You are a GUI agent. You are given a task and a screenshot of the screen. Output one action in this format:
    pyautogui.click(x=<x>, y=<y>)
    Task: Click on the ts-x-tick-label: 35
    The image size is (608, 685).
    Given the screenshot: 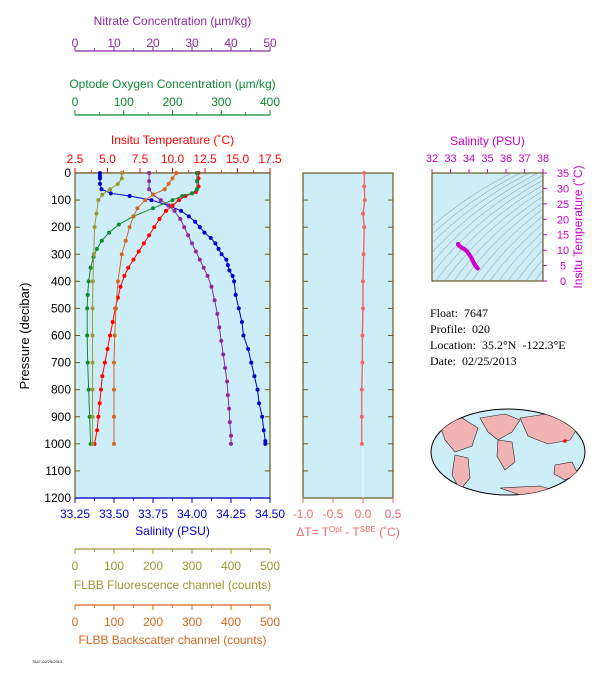 What is the action you would take?
    pyautogui.click(x=487, y=159)
    